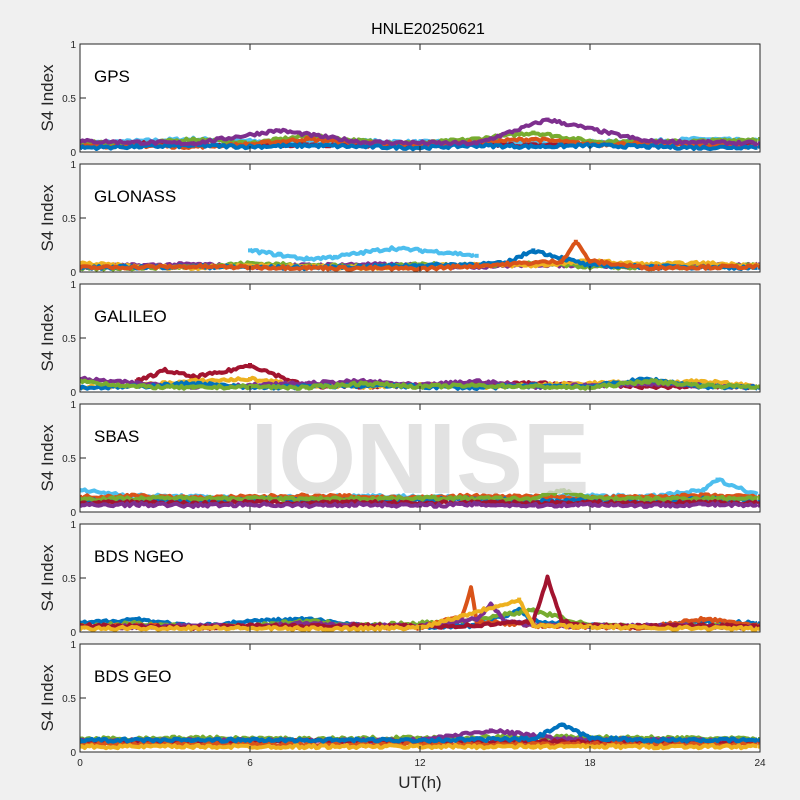  What do you see at coordinates (420, 763) in the screenshot?
I see `x-tick-label: 12` at bounding box center [420, 763].